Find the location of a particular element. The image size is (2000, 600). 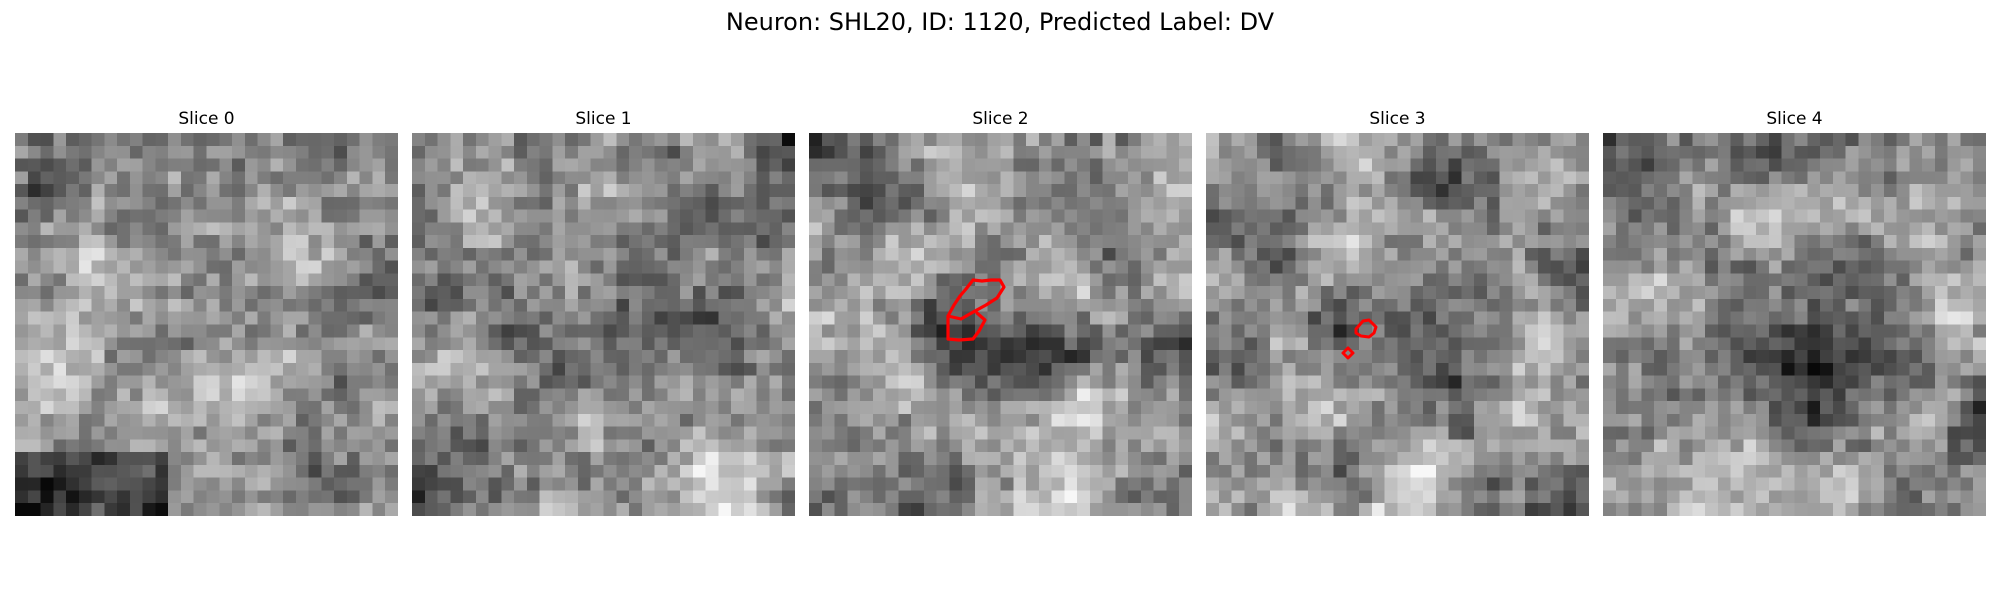

slice-panel-1: Slice 1 is located at coordinates (603, 312).